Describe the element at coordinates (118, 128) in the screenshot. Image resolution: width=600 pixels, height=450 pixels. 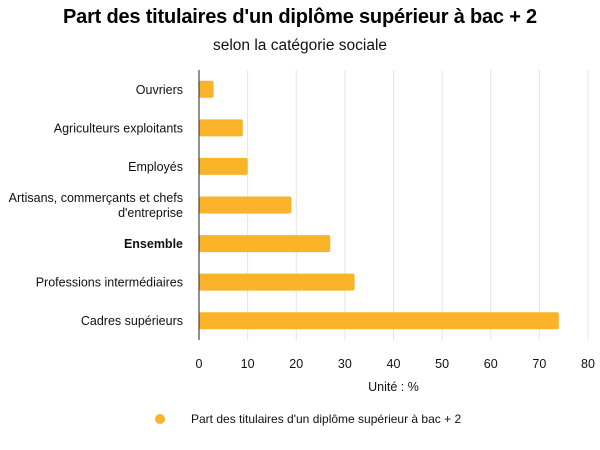
I see `category-label: Agriculteurs exploitants` at that location.